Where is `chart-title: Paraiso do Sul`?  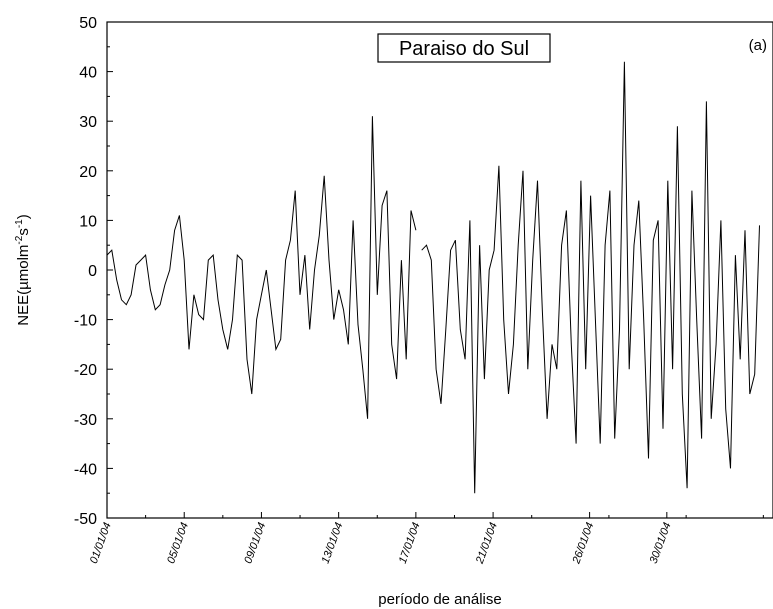 chart-title: Paraiso do Sul is located at coordinates (464, 49).